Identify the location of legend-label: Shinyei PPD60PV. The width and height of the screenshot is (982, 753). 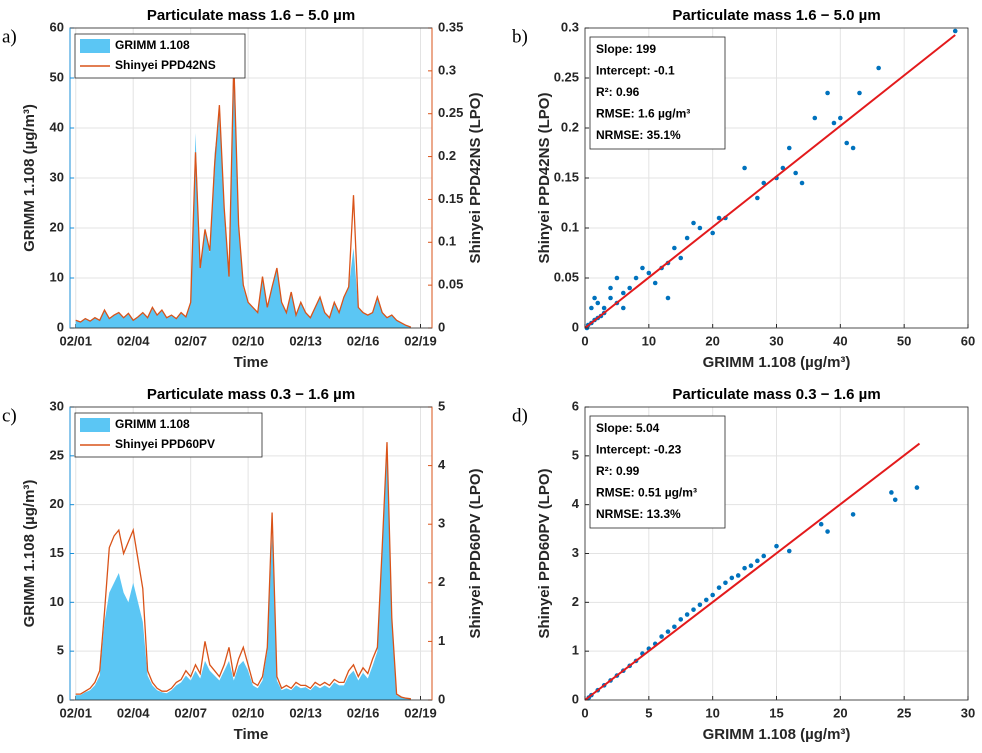
(165, 444).